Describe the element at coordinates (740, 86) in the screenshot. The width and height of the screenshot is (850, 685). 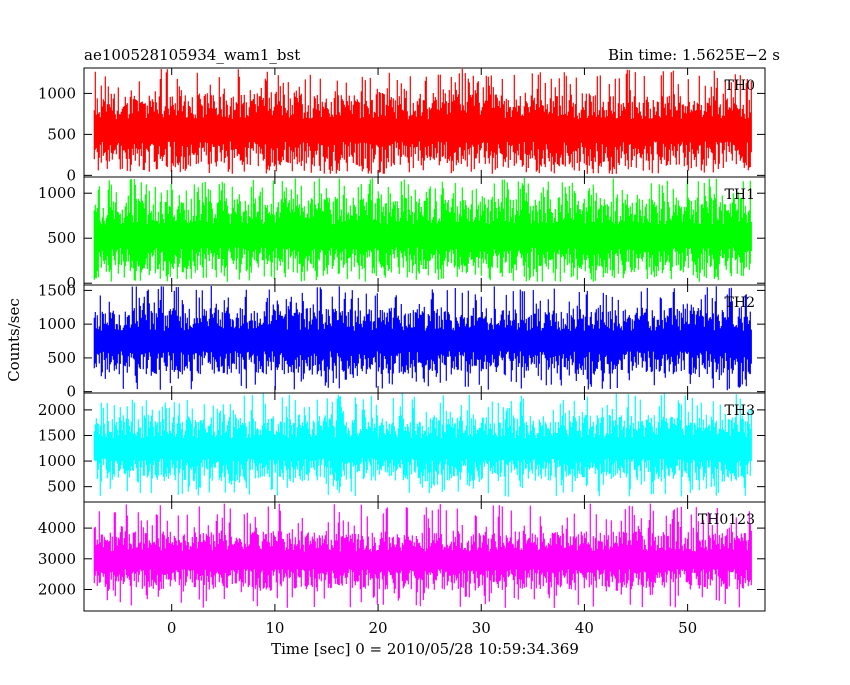
I see `panel-label: TH0` at that location.